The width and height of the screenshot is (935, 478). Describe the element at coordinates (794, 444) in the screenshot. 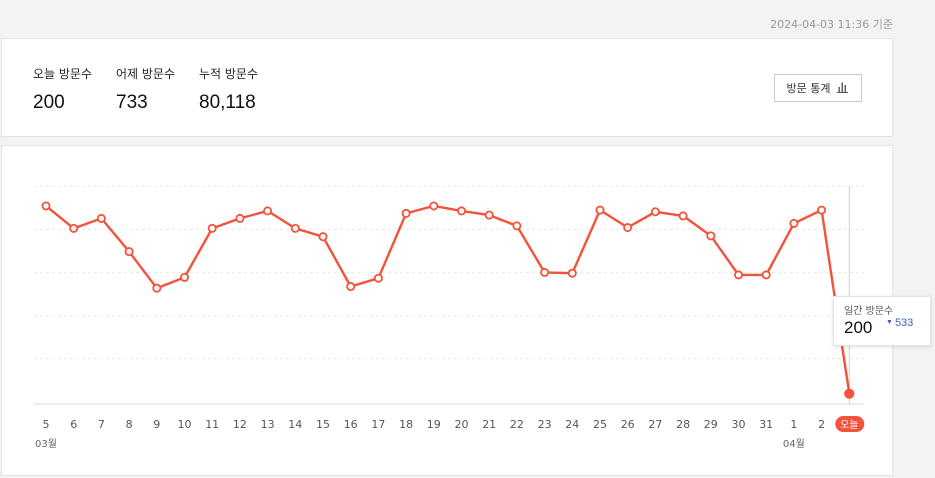

I see `month-label: 04월` at that location.